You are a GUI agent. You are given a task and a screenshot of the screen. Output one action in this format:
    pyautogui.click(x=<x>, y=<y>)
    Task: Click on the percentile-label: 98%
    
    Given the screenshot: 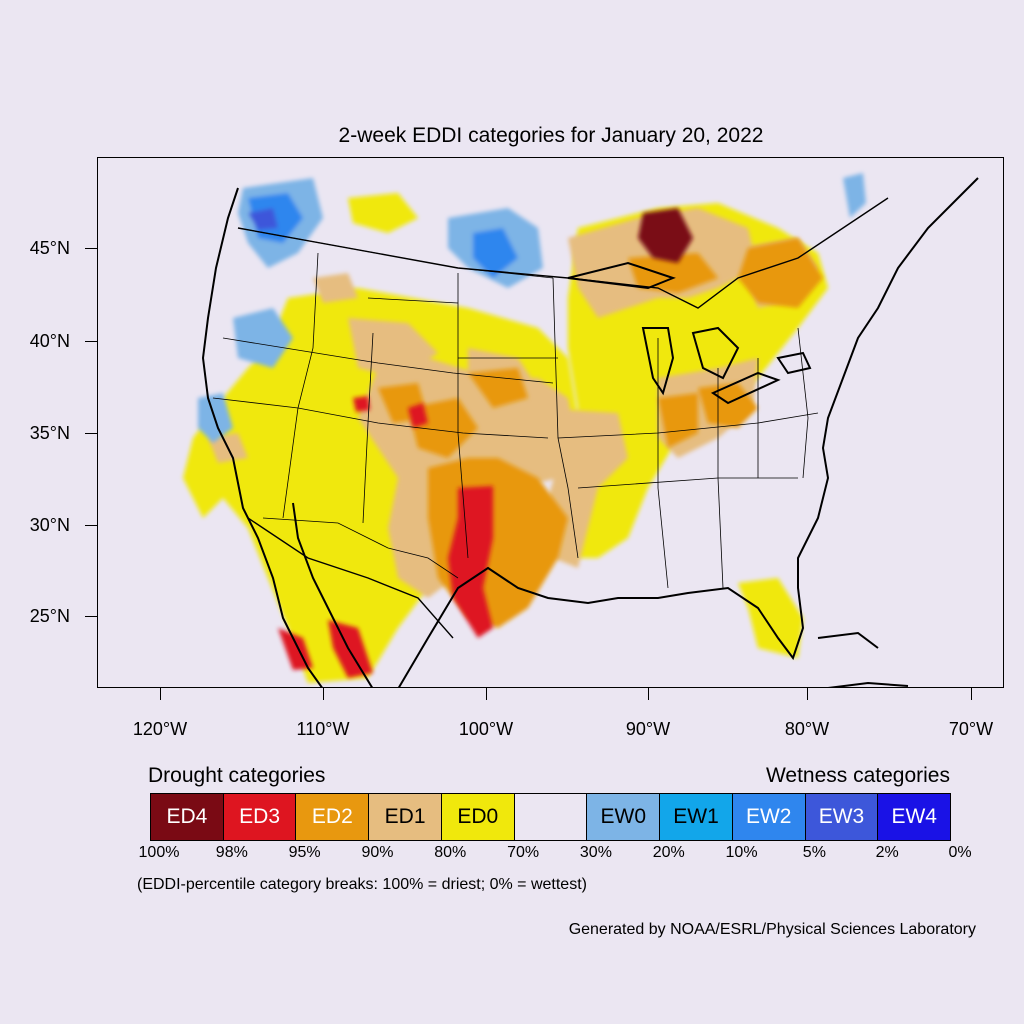 What is the action you would take?
    pyautogui.click(x=231, y=852)
    